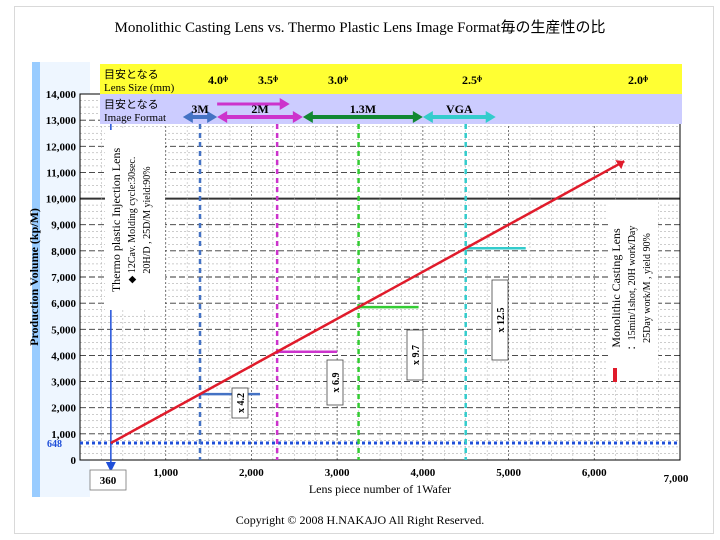 This screenshot has height=540, width=720. What do you see at coordinates (594, 473) in the screenshot?
I see `x-tick-label: 6,000` at bounding box center [594, 473].